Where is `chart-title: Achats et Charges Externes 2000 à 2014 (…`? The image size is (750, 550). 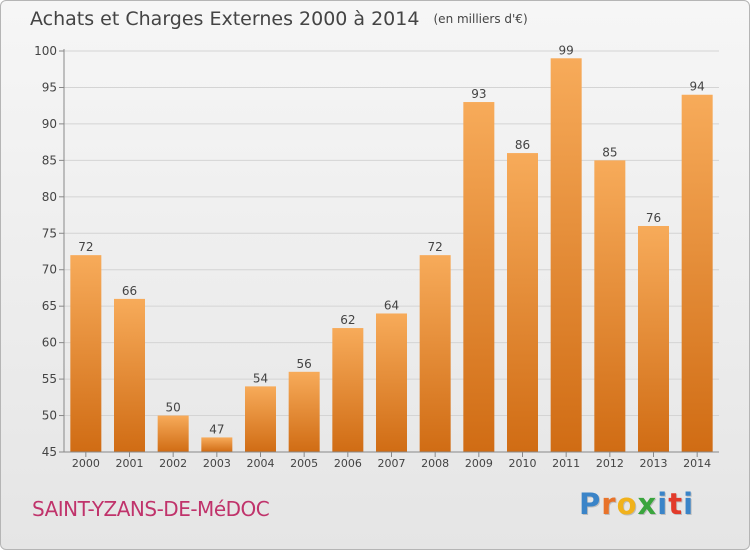 chart-title: Achats et Charges Externes 2000 à 2014 (… is located at coordinates (279, 19).